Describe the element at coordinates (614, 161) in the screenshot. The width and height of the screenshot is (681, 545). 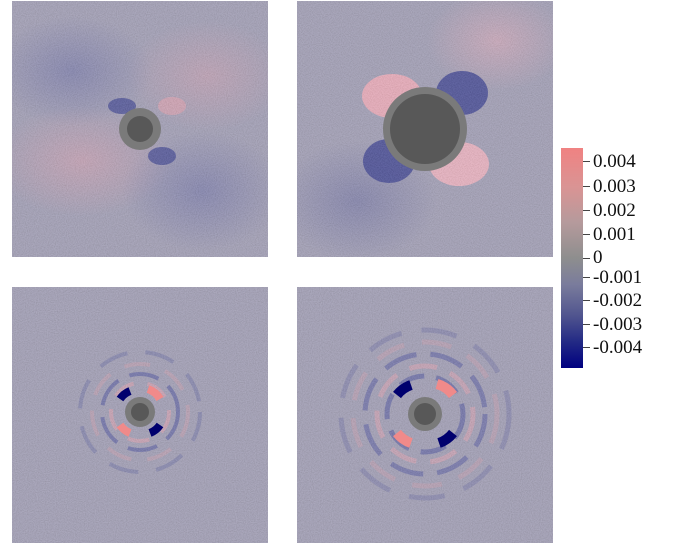
I see `colorbar-tick-label: 0.004` at that location.